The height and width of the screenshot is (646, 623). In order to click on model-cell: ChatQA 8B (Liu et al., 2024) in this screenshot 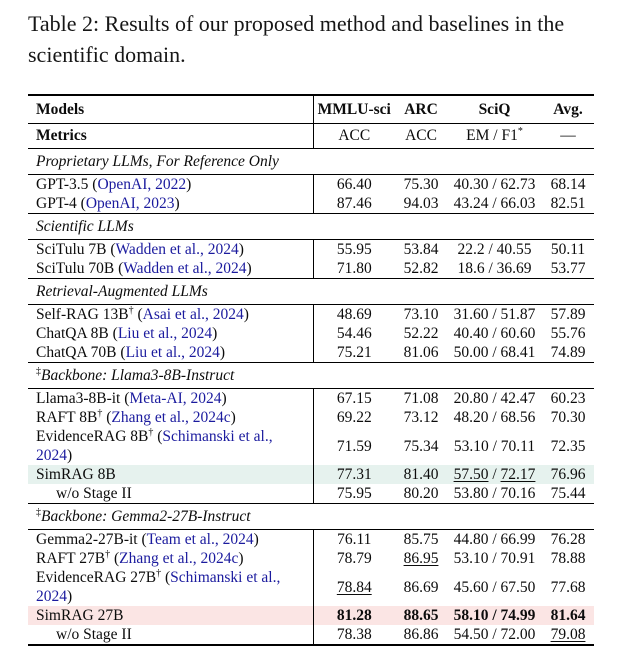, I will do `click(171, 333)`.